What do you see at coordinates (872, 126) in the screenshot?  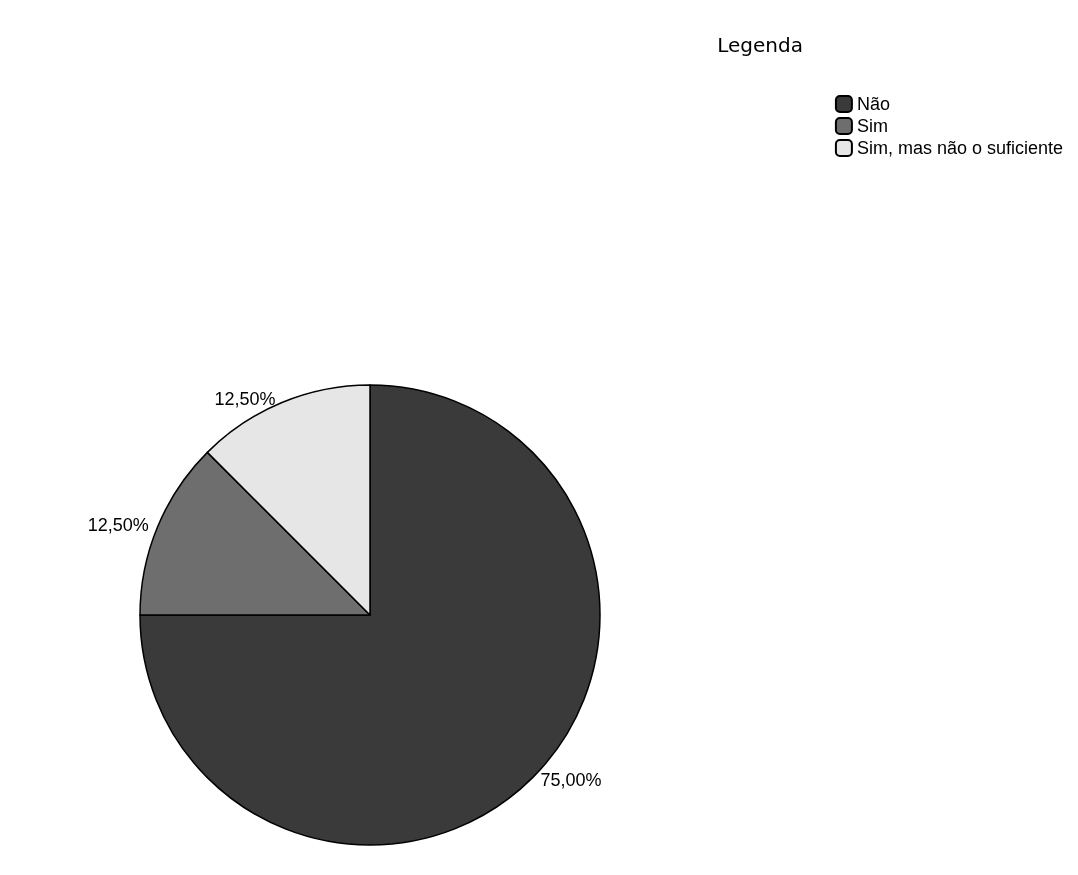 I see `legend-label: Sim` at bounding box center [872, 126].